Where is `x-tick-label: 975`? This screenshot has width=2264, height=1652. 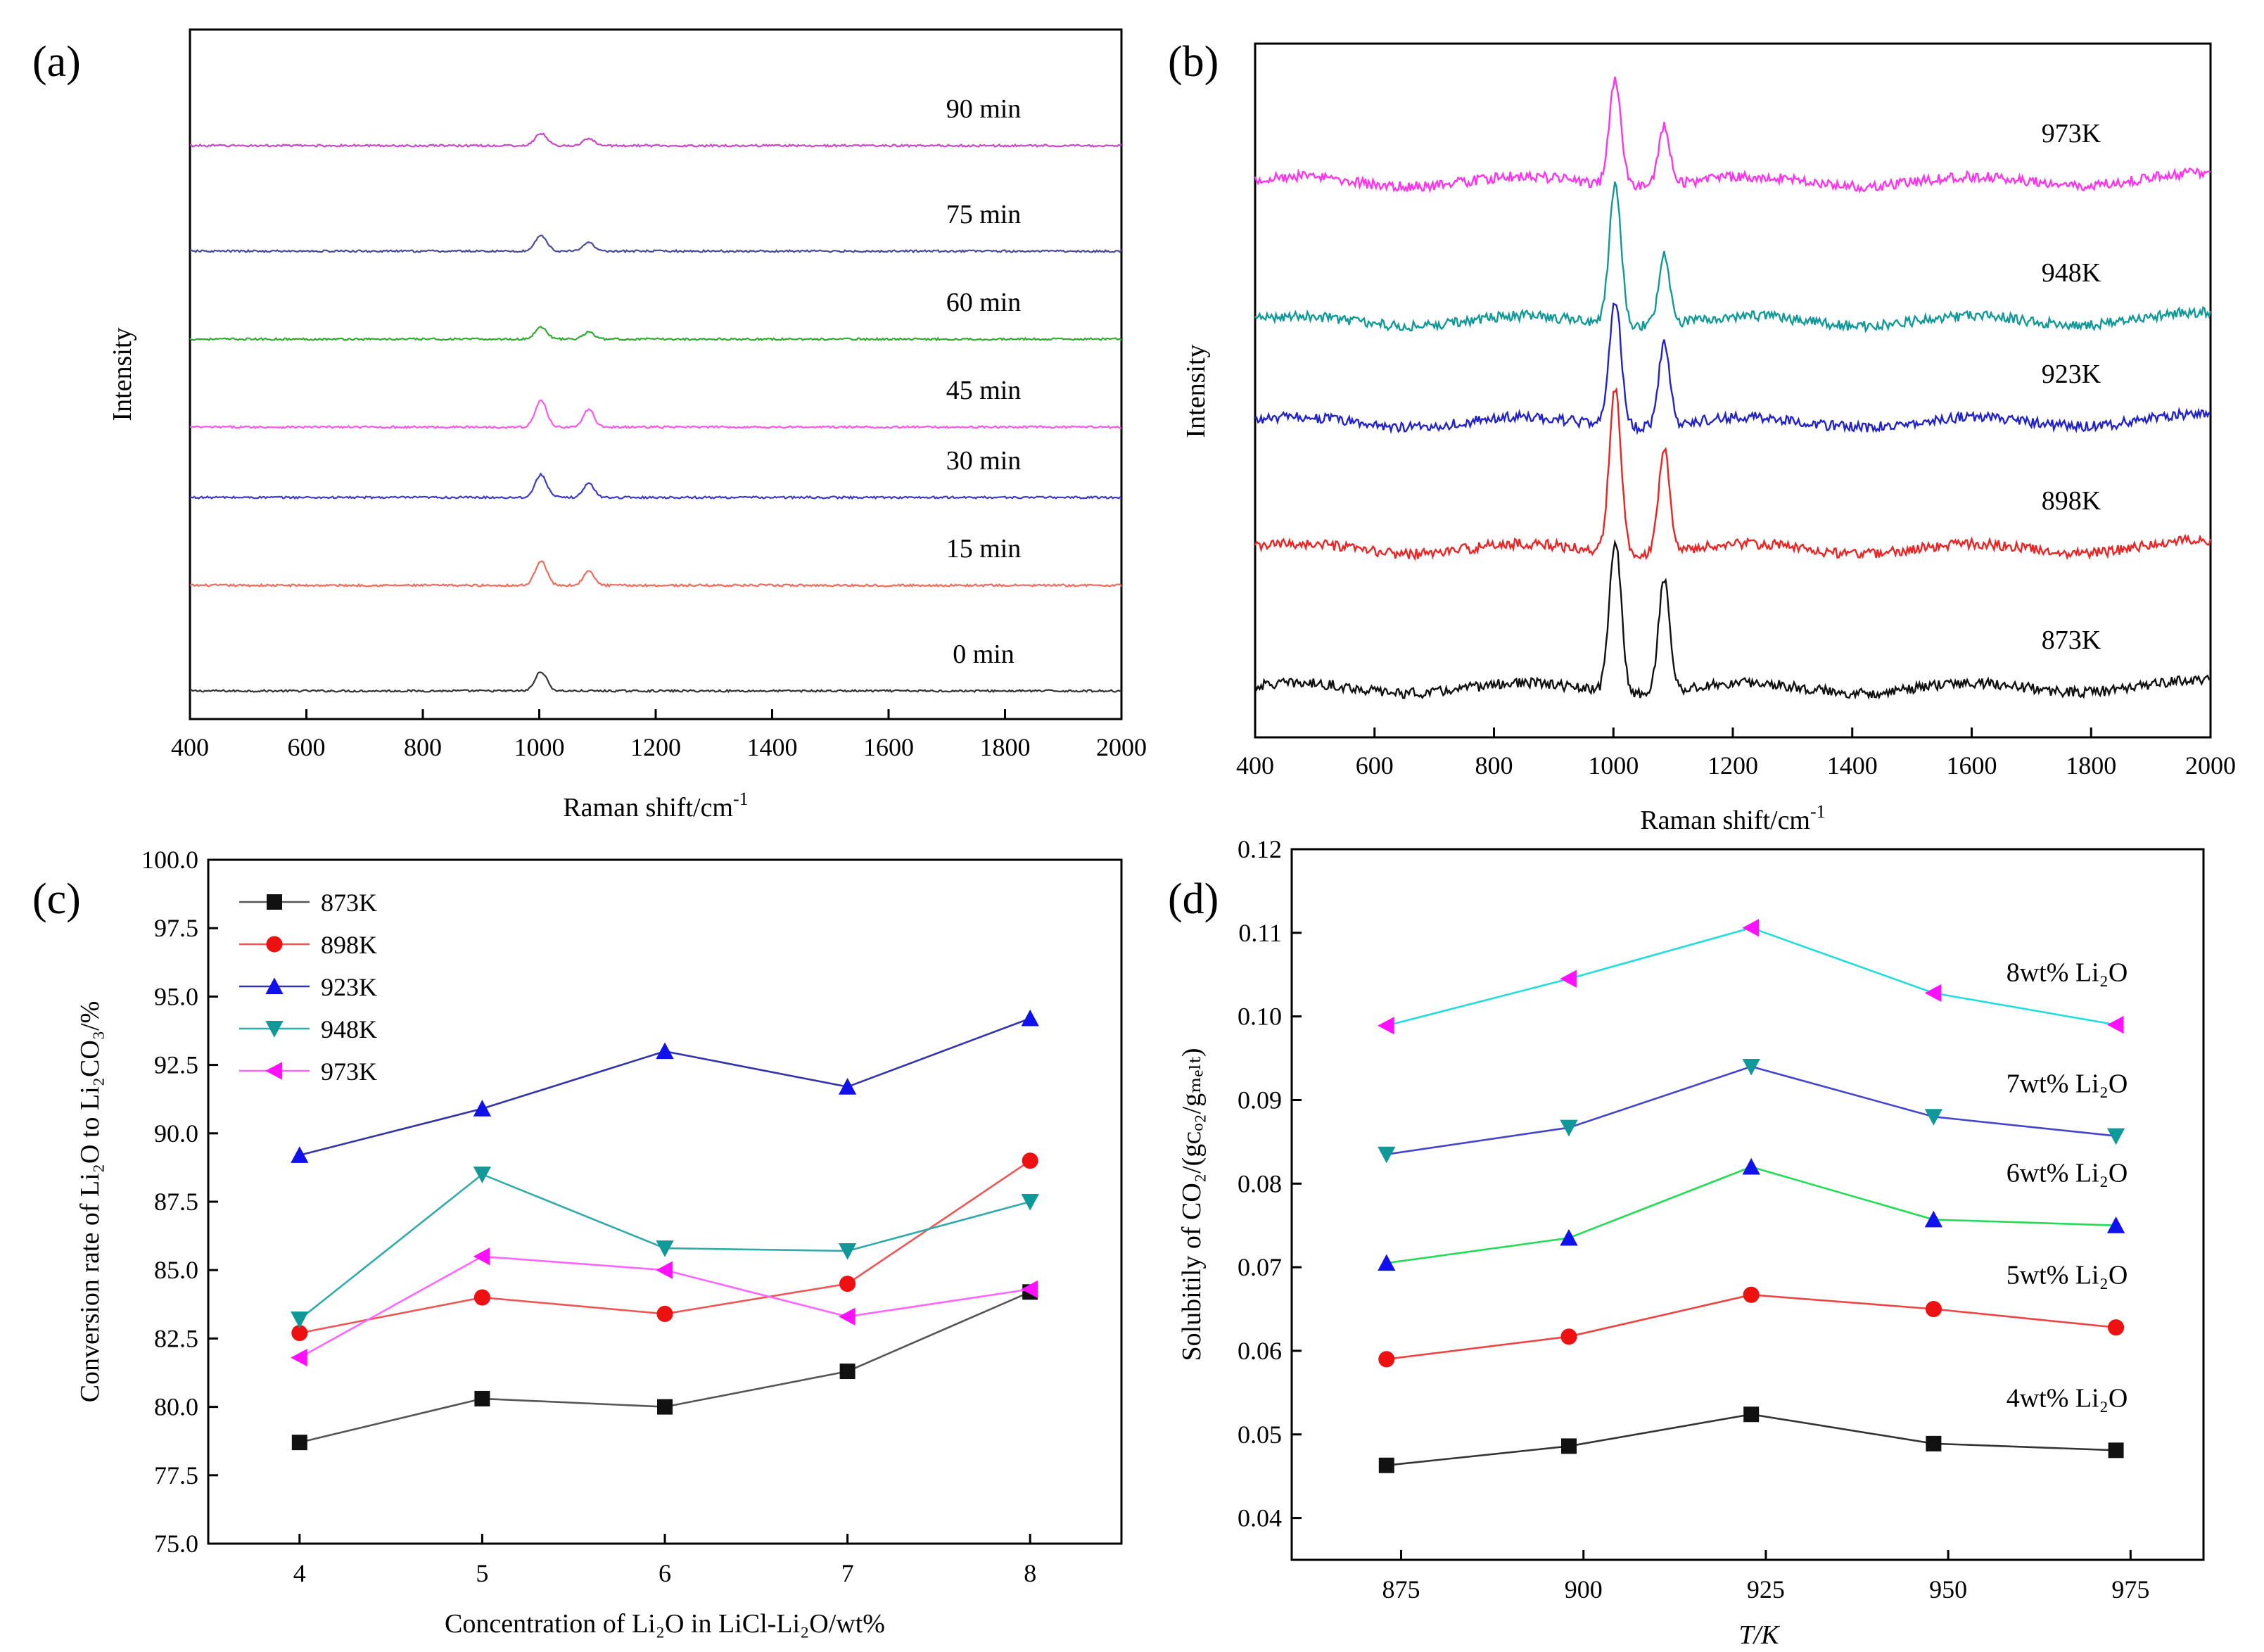 x-tick-label: 975 is located at coordinates (2130, 1589).